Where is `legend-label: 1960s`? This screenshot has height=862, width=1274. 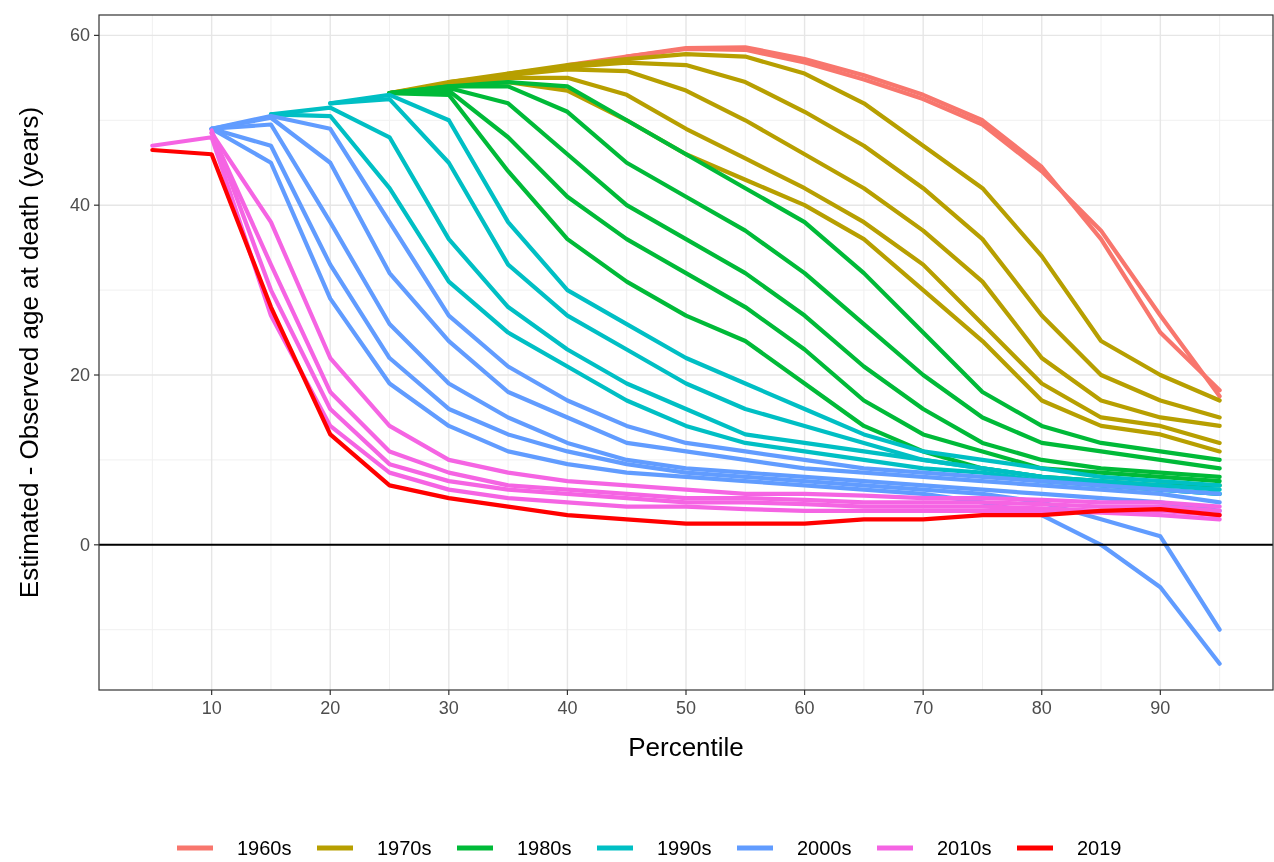 legend-label: 1960s is located at coordinates (264, 848).